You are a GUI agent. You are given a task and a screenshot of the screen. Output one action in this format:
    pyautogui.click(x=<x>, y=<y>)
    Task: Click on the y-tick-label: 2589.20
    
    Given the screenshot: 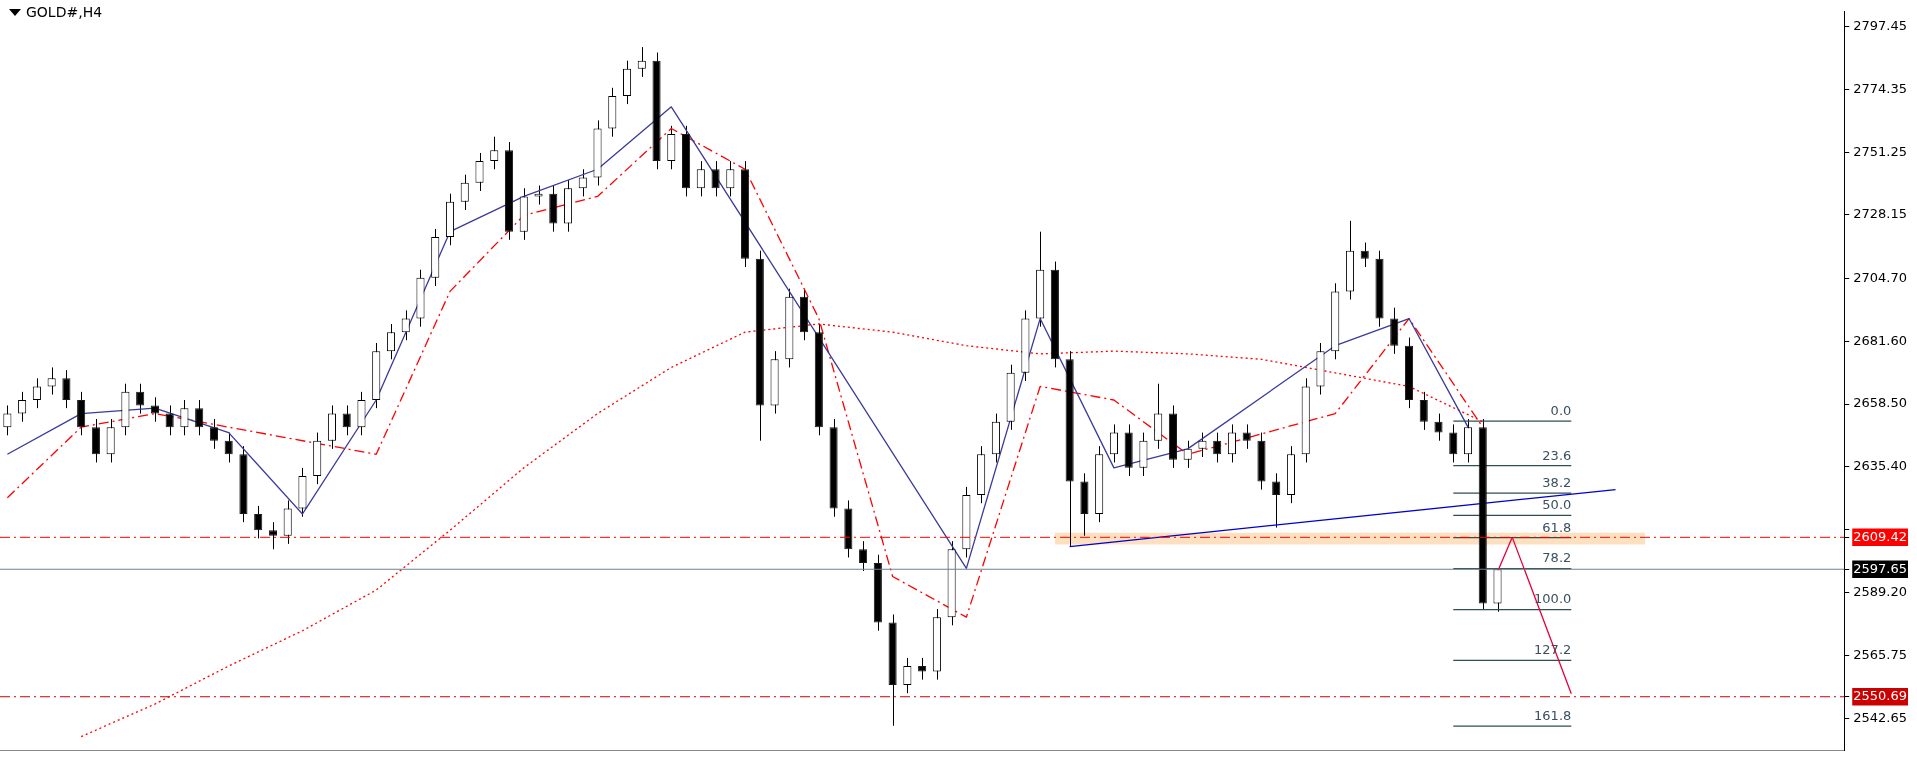 What is the action you would take?
    pyautogui.click(x=1880, y=591)
    